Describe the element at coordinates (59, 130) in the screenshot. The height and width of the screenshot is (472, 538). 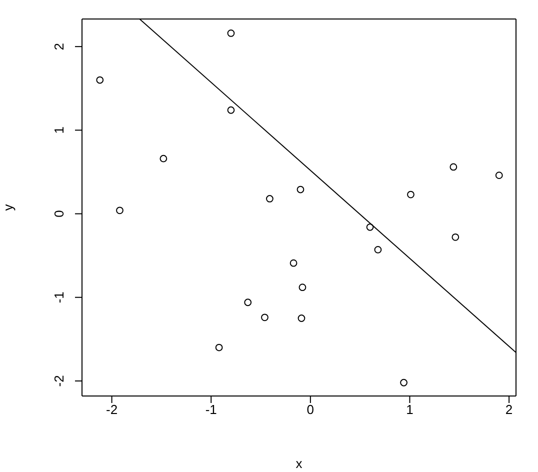
I see `y-tick-label: 1` at that location.